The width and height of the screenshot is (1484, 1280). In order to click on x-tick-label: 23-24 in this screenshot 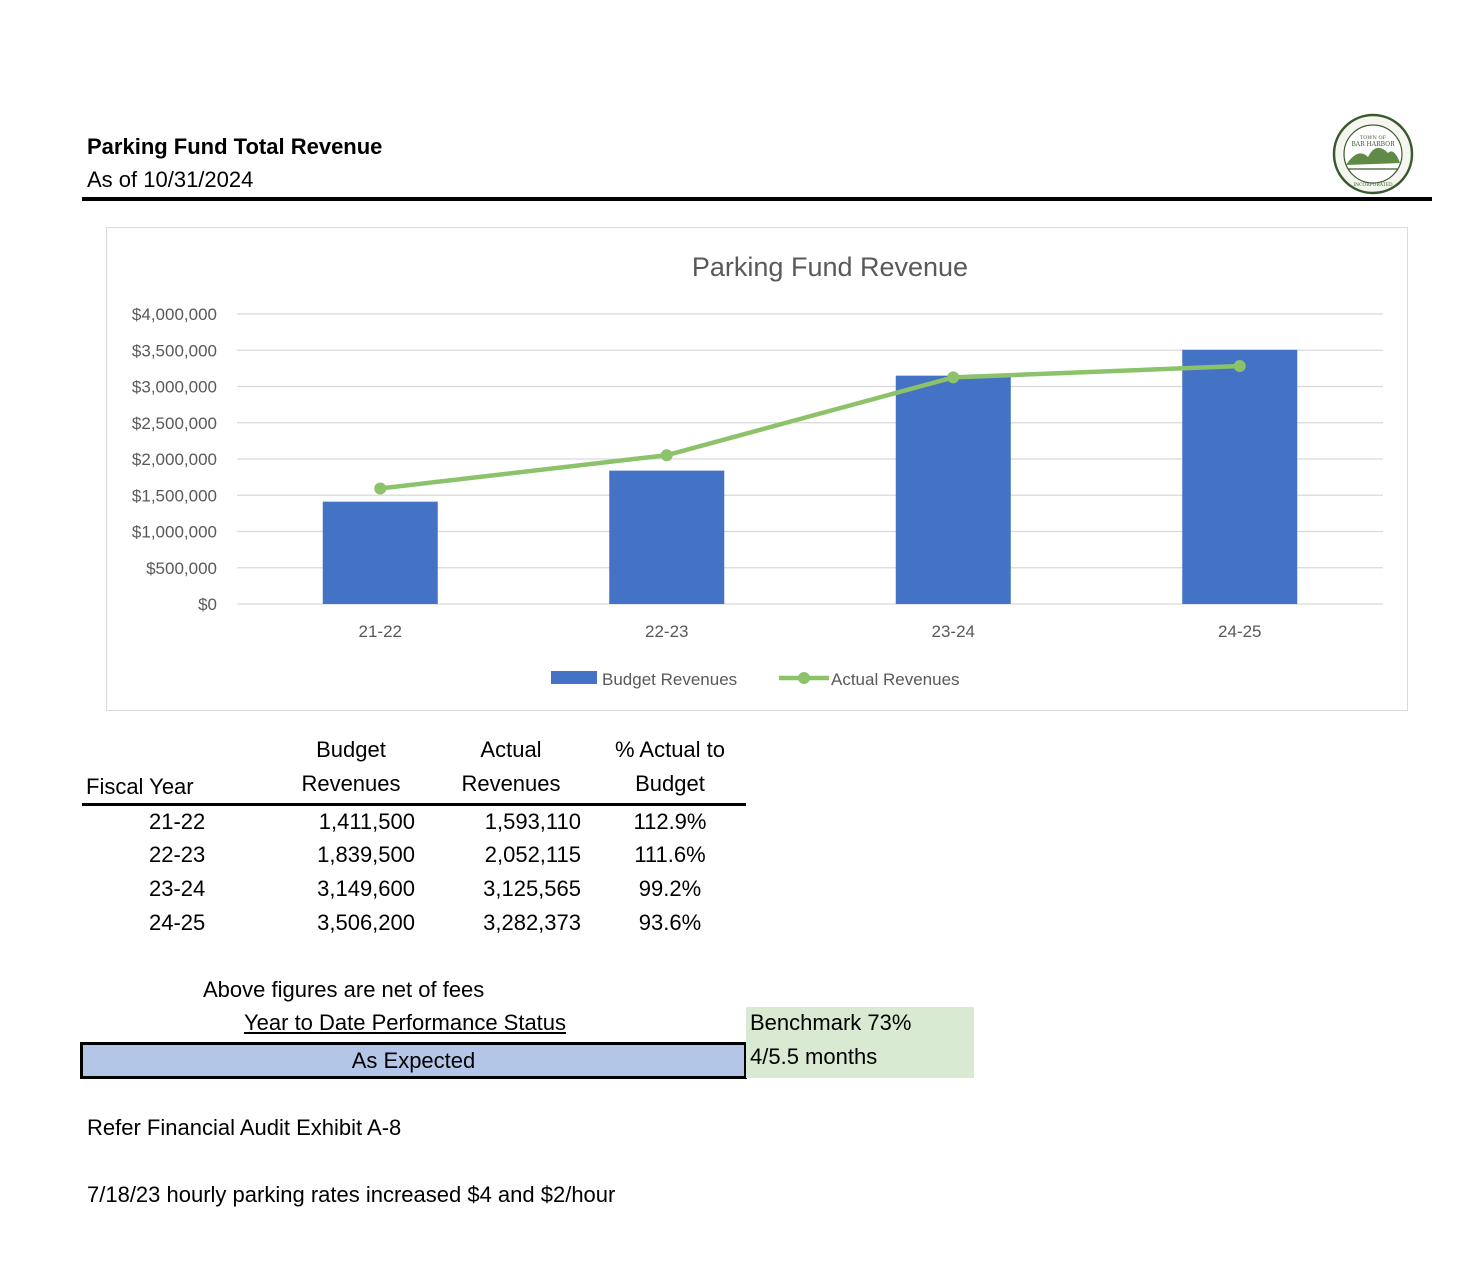, I will do `click(953, 631)`.